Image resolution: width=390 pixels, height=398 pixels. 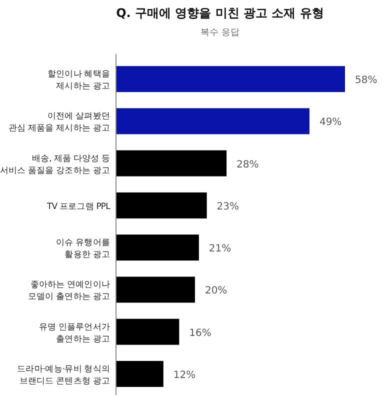 What do you see at coordinates (74, 333) in the screenshot?
I see `y-tick-label: 유명 인플루언서가 출연하는 광고` at bounding box center [74, 333].